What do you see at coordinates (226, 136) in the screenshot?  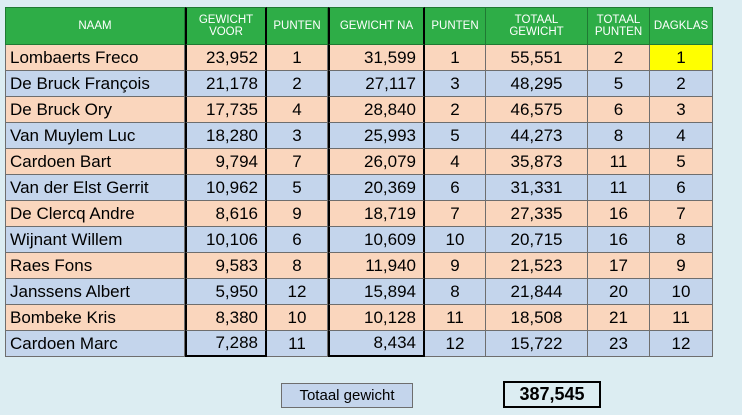 I see `cell-gewicht-voor: 18,280` at bounding box center [226, 136].